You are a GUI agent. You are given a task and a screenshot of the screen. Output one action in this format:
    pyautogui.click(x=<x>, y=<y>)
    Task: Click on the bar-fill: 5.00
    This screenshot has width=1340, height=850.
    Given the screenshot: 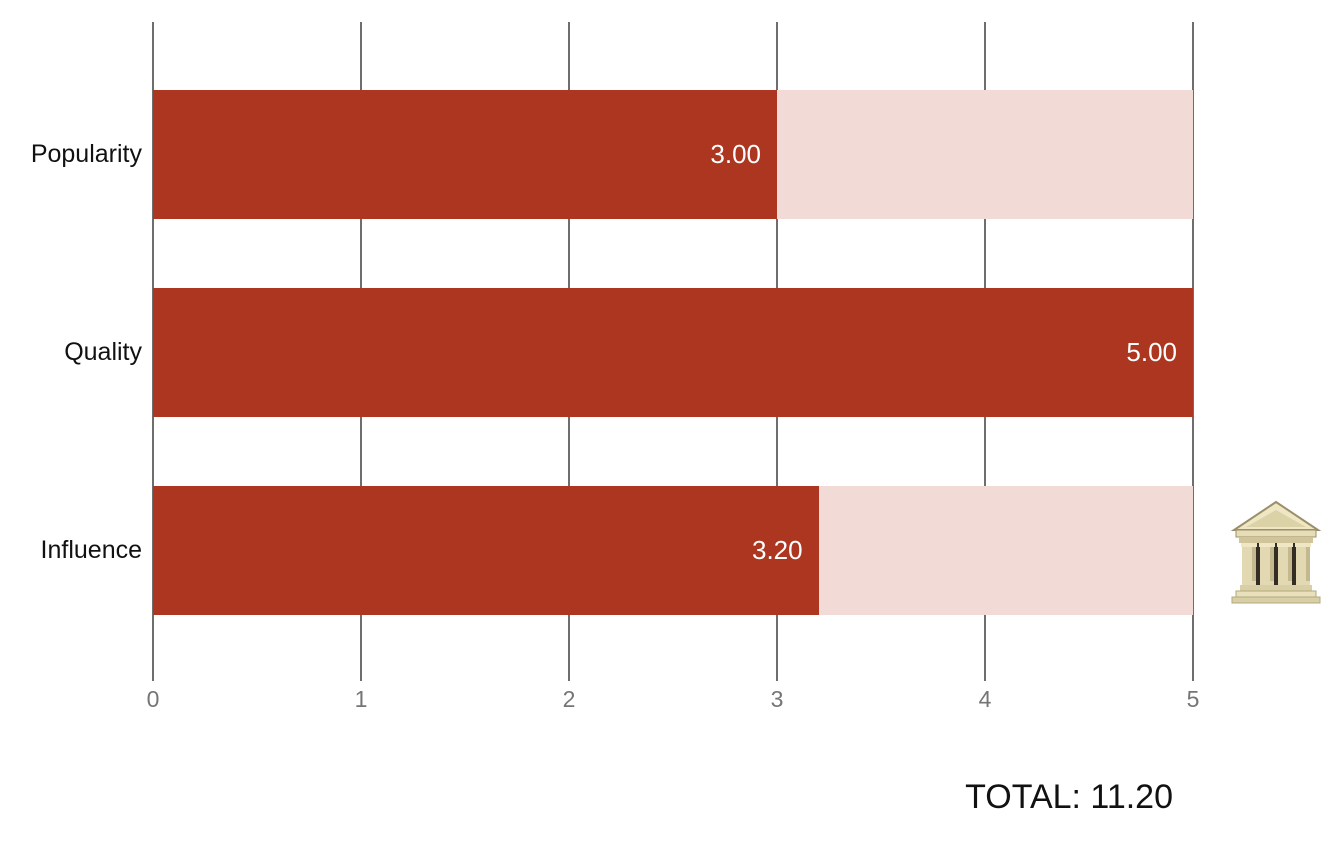 What is the action you would take?
    pyautogui.click(x=673, y=352)
    